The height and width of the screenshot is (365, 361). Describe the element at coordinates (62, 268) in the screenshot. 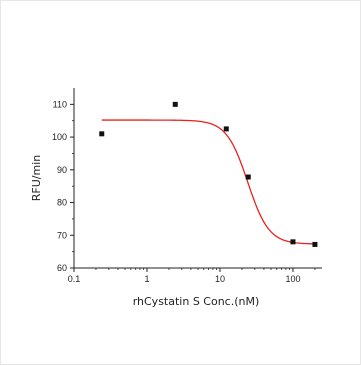

I see `y-tick-label: 60` at that location.